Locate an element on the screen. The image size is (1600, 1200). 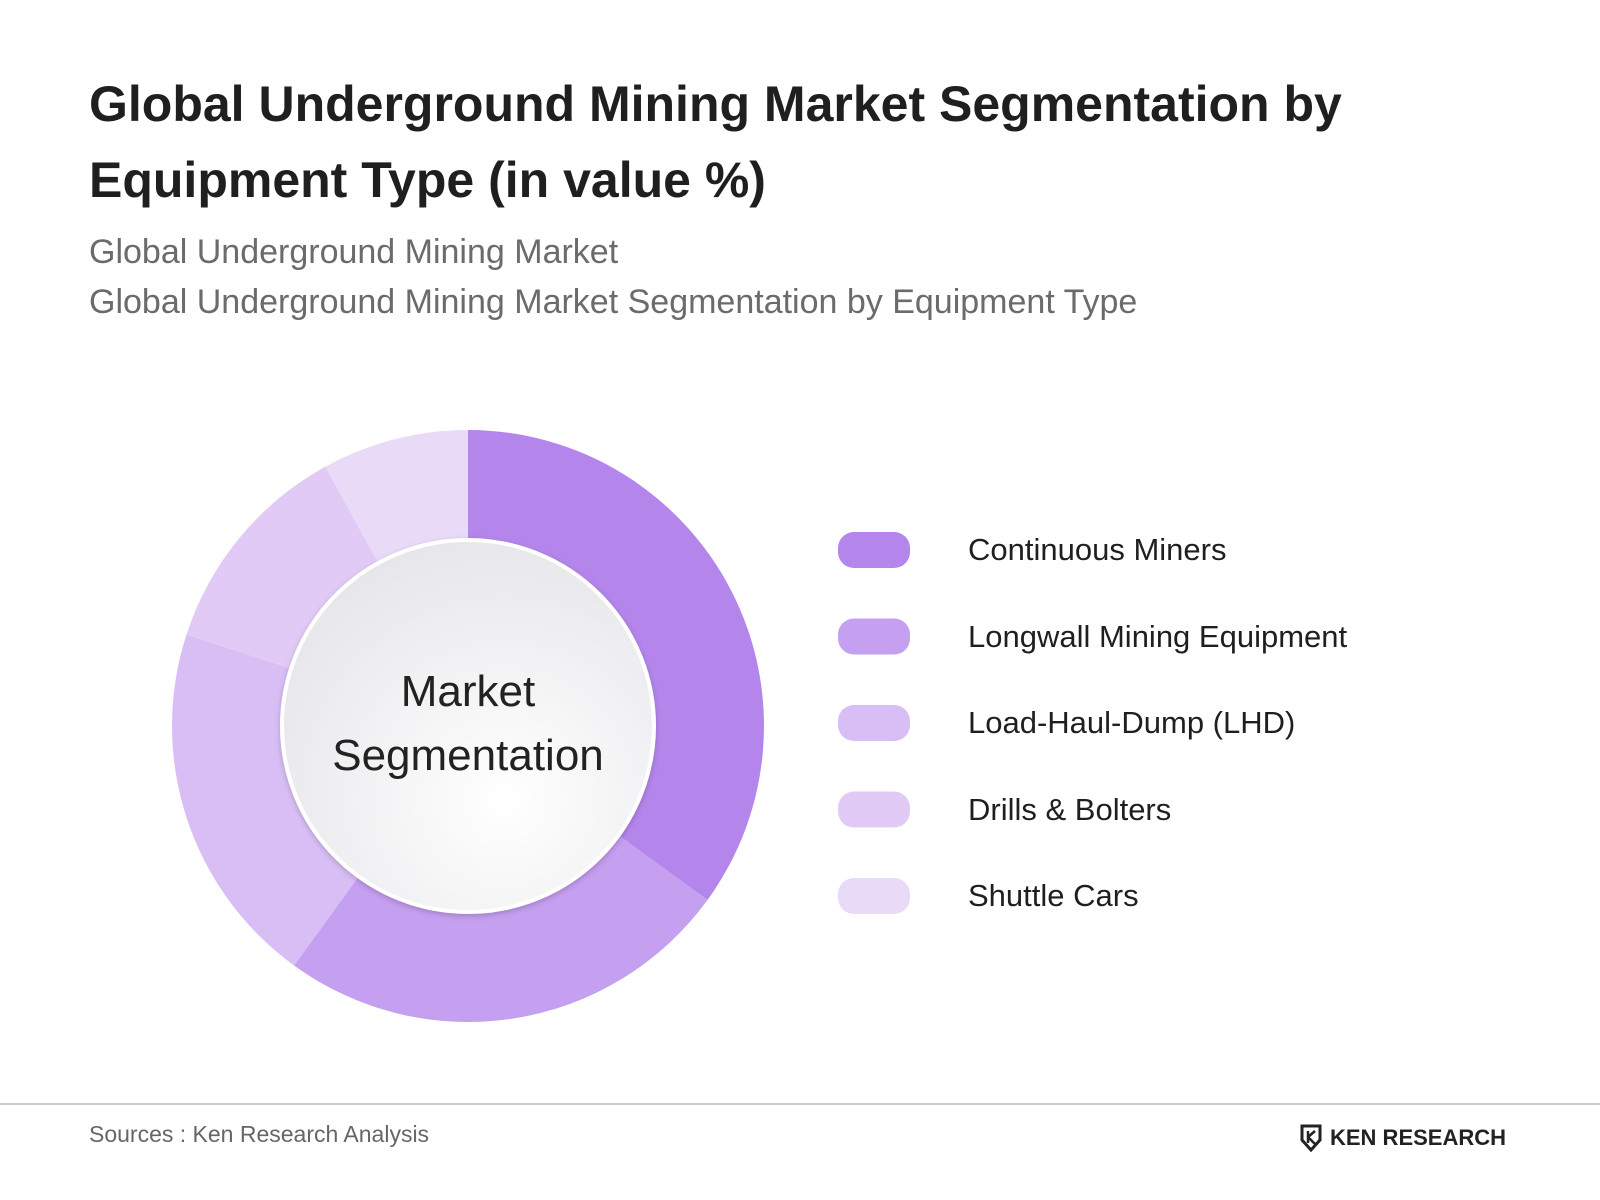
legend-label: Continuous Miners is located at coordinates (1097, 549).